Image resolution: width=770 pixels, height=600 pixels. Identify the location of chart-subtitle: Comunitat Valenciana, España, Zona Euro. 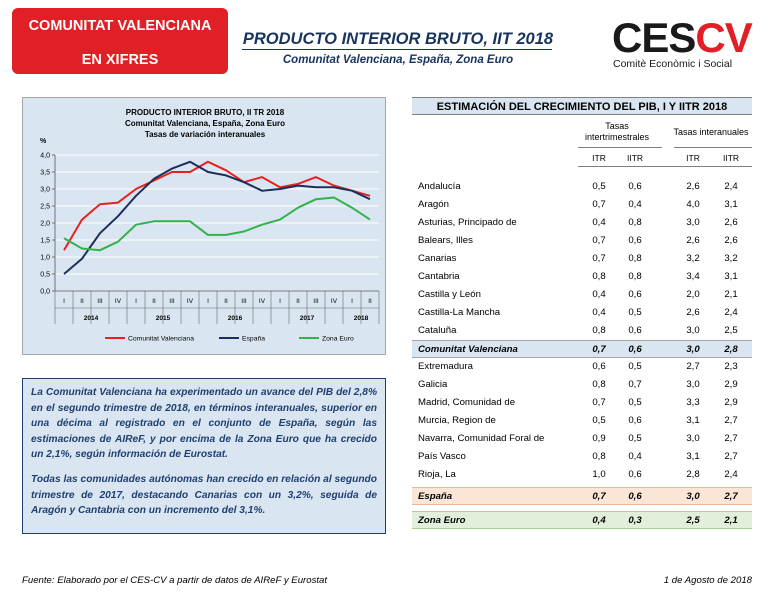
(205, 123).